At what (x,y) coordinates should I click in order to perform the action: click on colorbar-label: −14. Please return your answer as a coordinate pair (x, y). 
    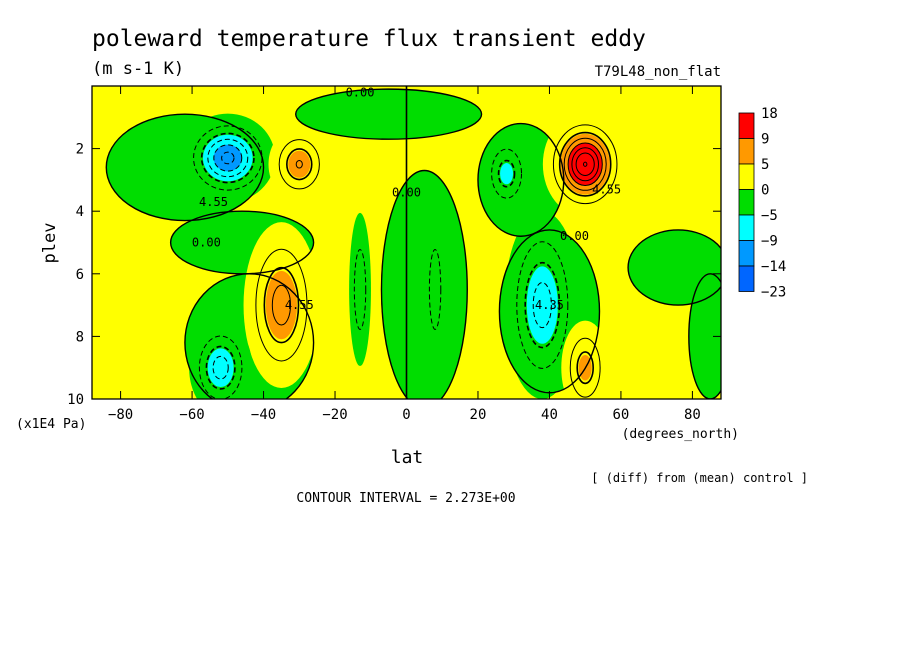
    Looking at the image, I should click on (773, 267).